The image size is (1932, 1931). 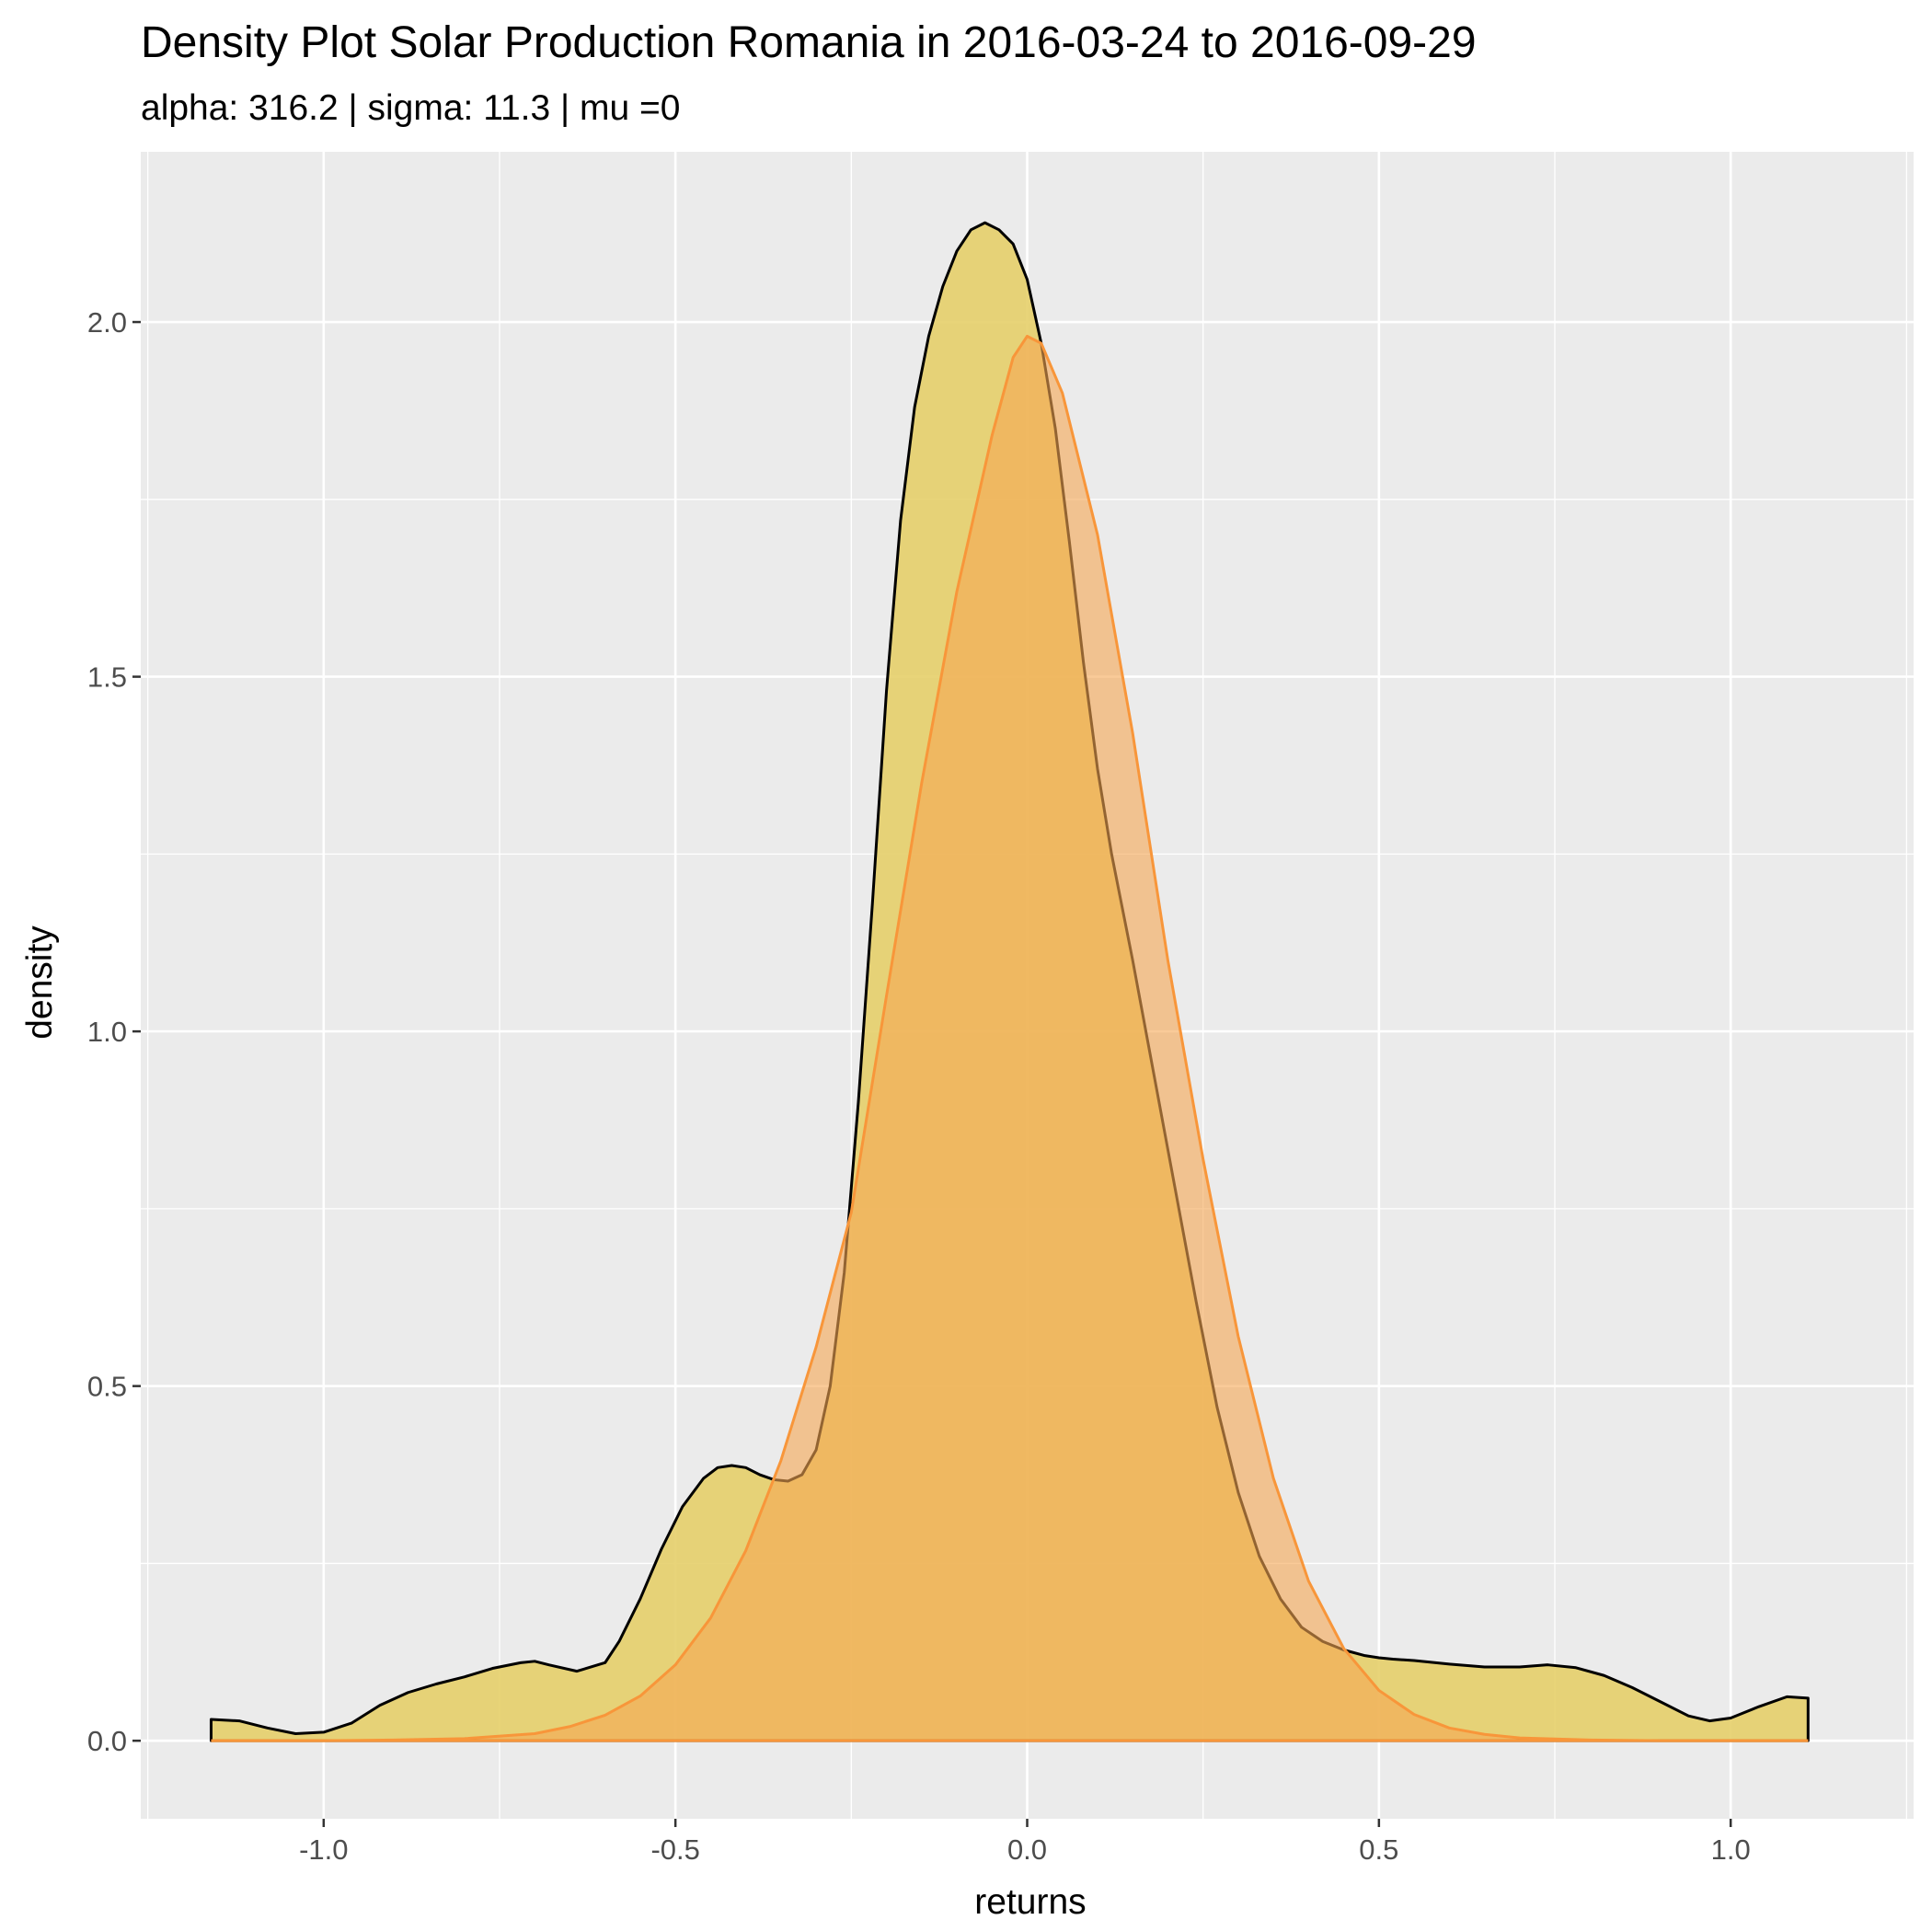 What do you see at coordinates (107, 322) in the screenshot?
I see `y-tick-label: 2.0` at bounding box center [107, 322].